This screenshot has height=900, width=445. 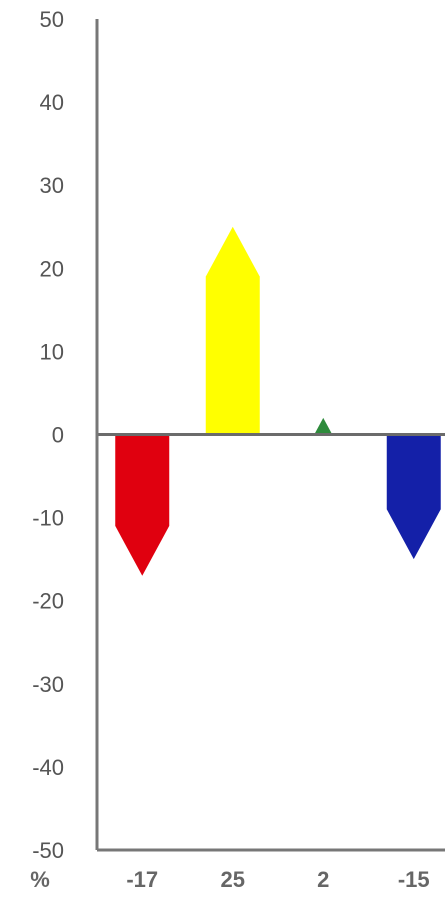 What do you see at coordinates (142, 505) in the screenshot?
I see `bar-arrow--17` at bounding box center [142, 505].